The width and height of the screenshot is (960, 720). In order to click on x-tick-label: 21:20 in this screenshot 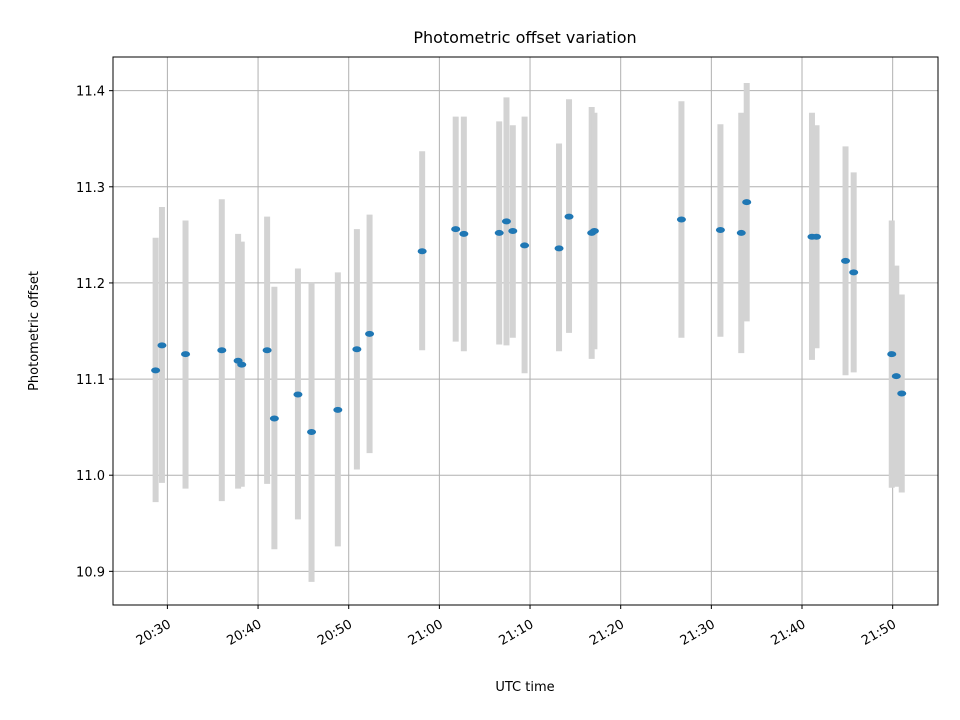, I will do `click(607, 633)`.